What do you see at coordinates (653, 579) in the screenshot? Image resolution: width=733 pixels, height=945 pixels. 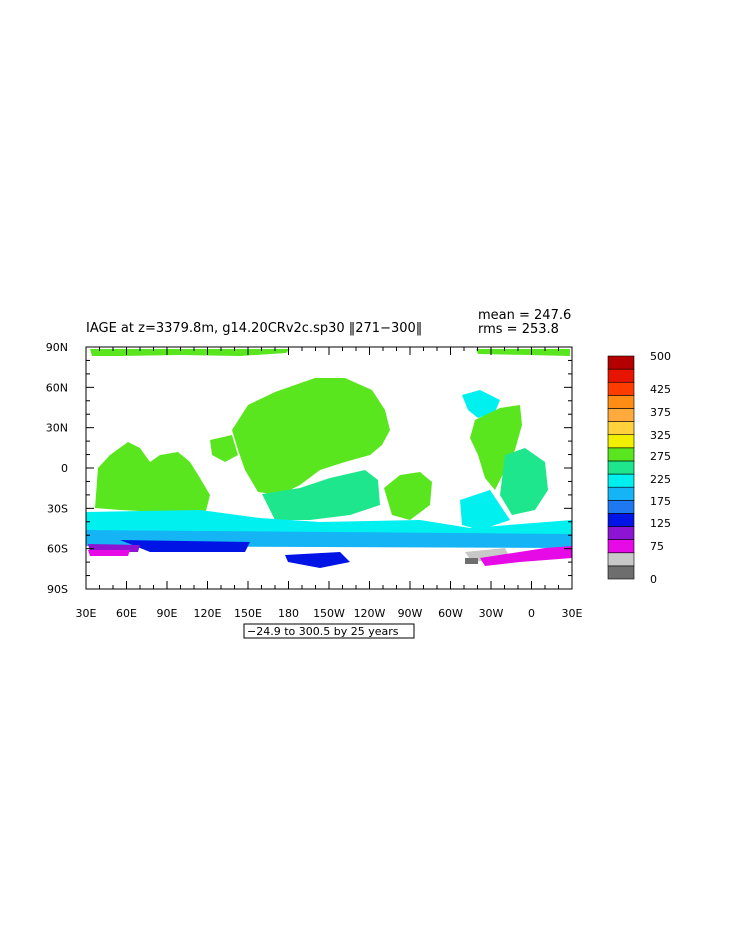 I see `colorbar-label: 0` at bounding box center [653, 579].